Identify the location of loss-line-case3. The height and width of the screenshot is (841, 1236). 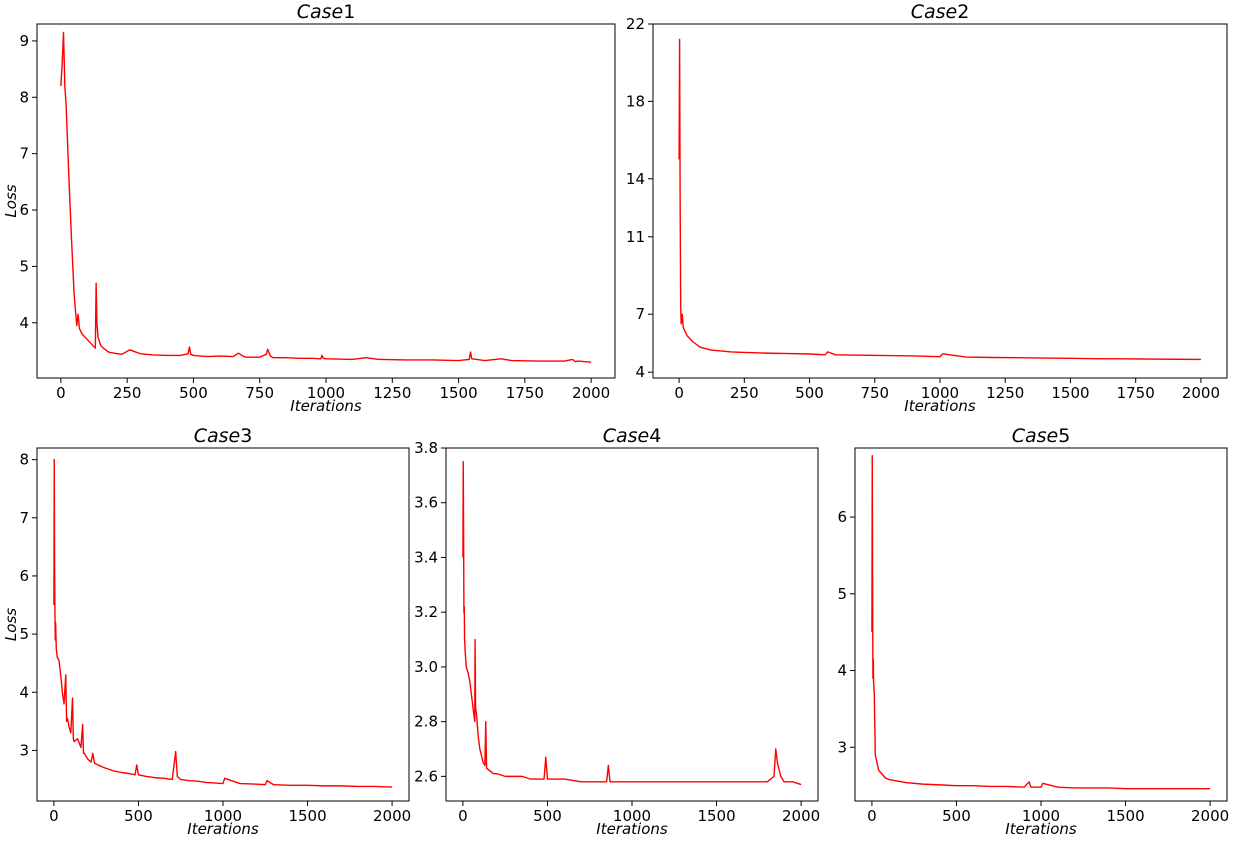
(223, 623).